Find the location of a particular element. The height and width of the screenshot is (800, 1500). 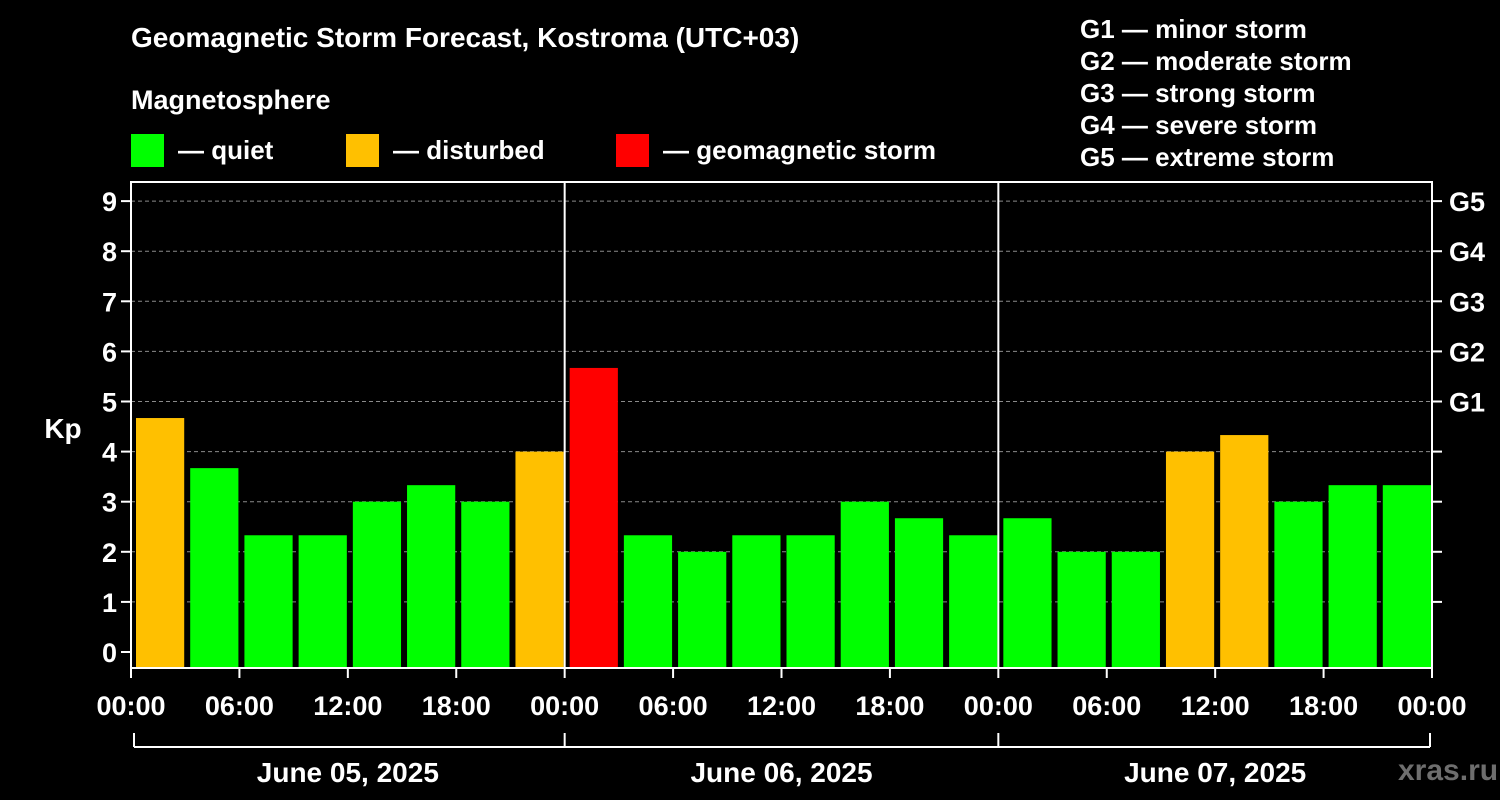

g-legend-g4: G4 — severe storm is located at coordinates (1199, 125).